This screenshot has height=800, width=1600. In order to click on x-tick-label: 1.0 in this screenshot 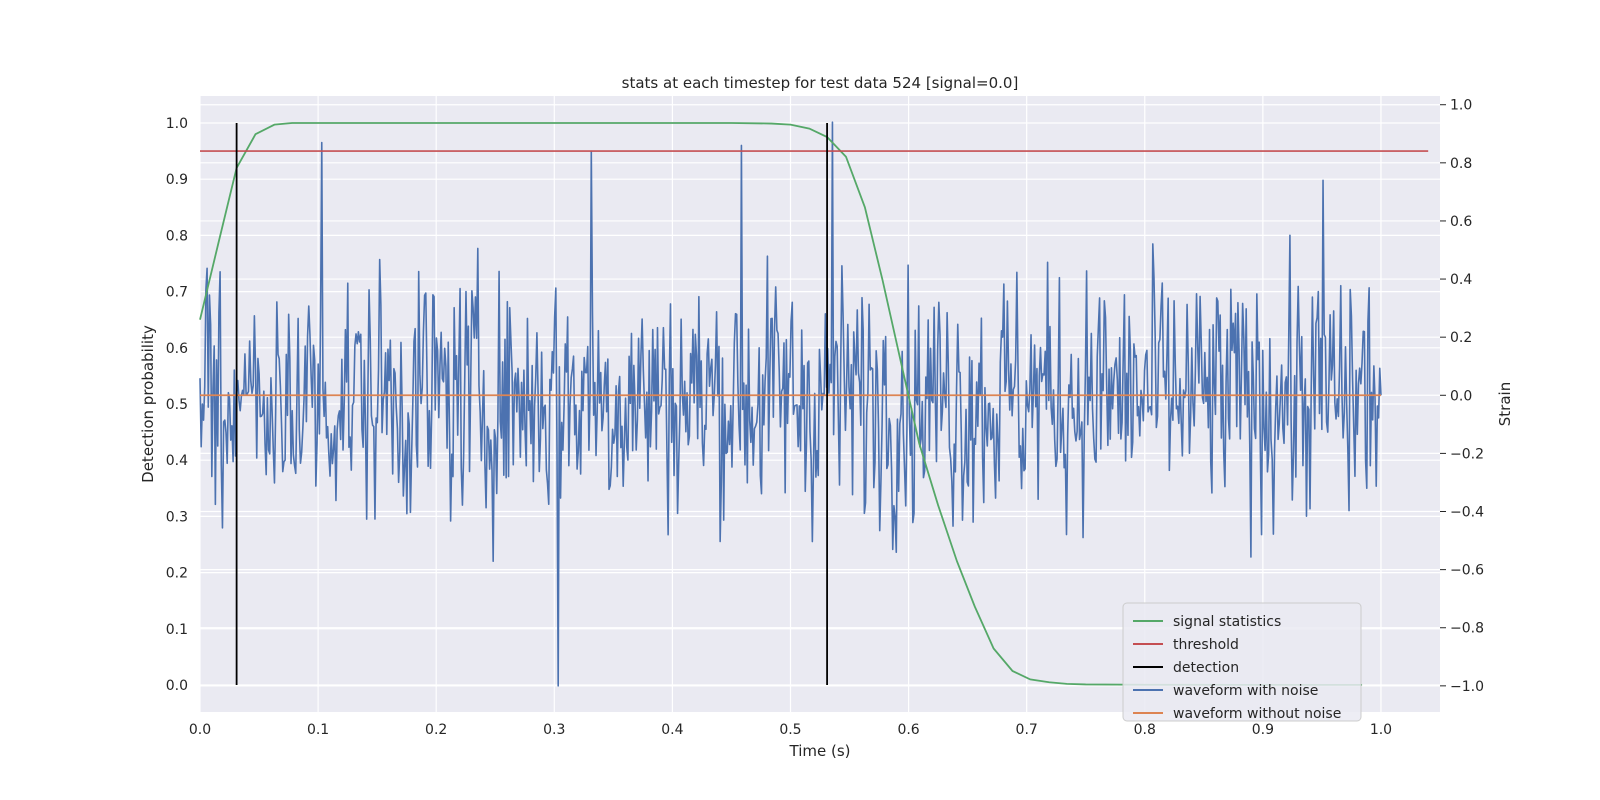, I will do `click(1381, 730)`.